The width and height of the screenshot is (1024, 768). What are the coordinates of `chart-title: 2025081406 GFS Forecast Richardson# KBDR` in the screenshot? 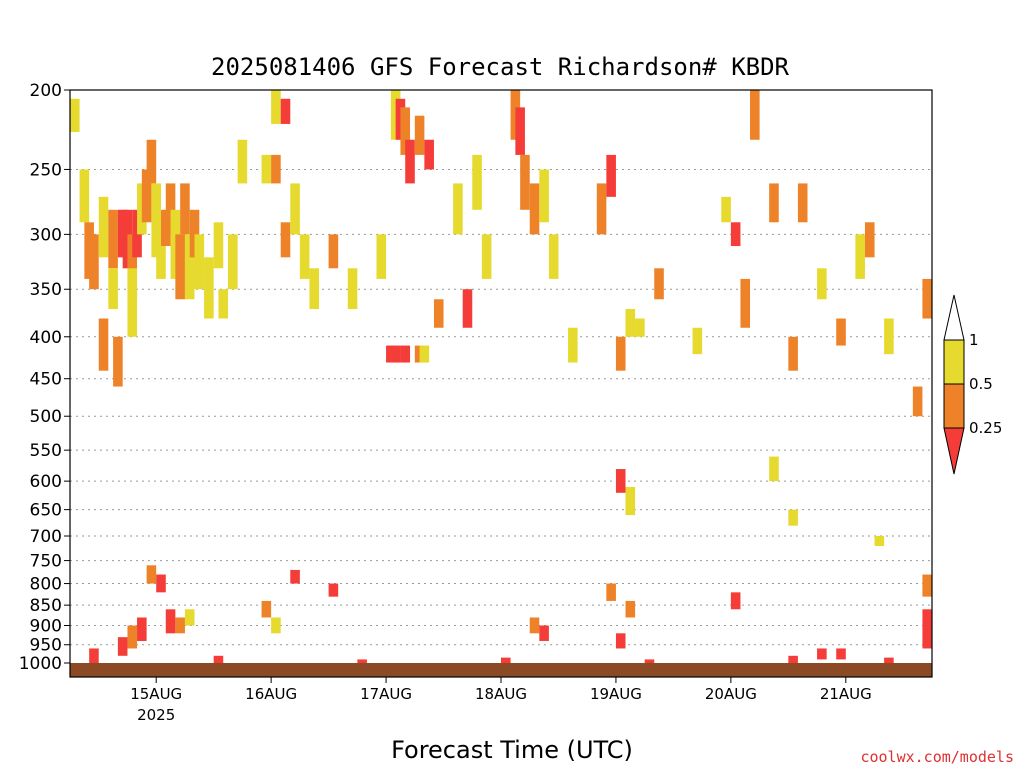 It's located at (500, 67).